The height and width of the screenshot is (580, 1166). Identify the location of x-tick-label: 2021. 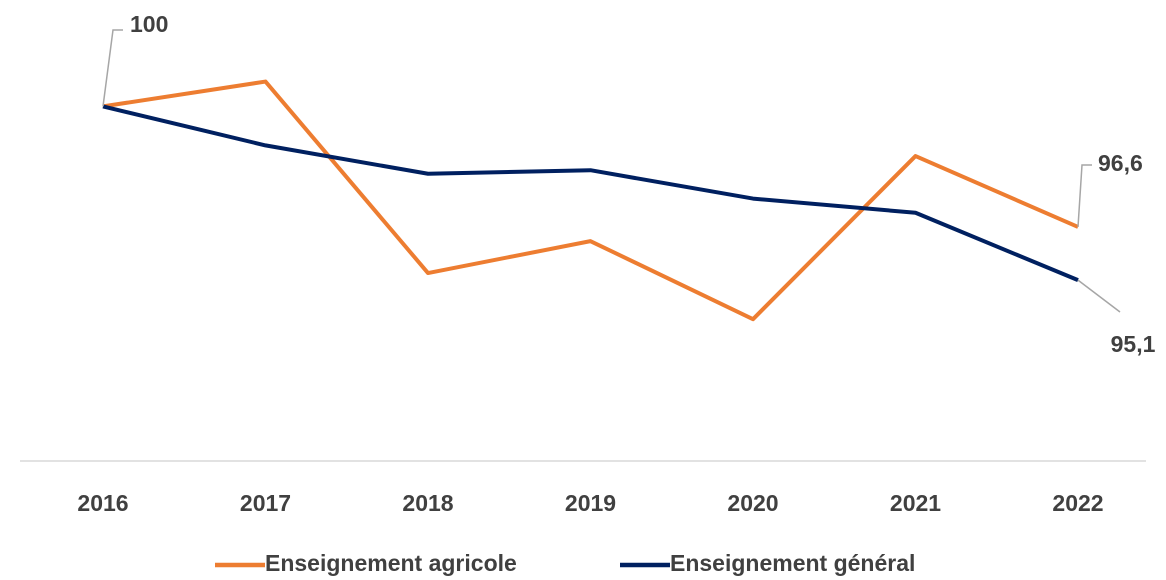
(915, 503).